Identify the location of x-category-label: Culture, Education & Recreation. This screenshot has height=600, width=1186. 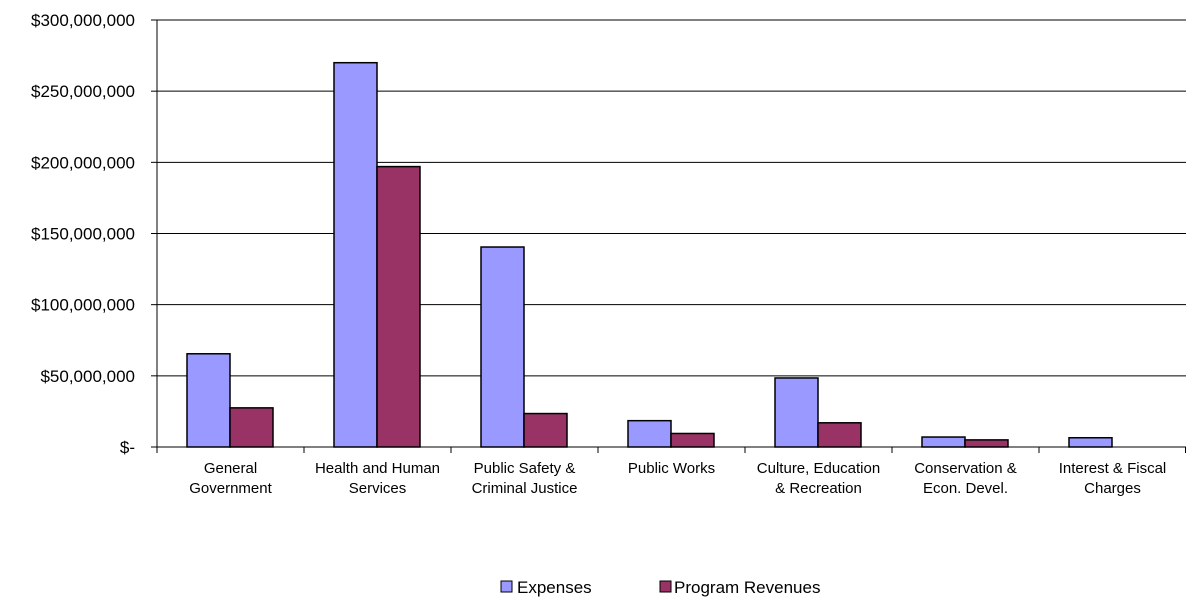
(818, 478).